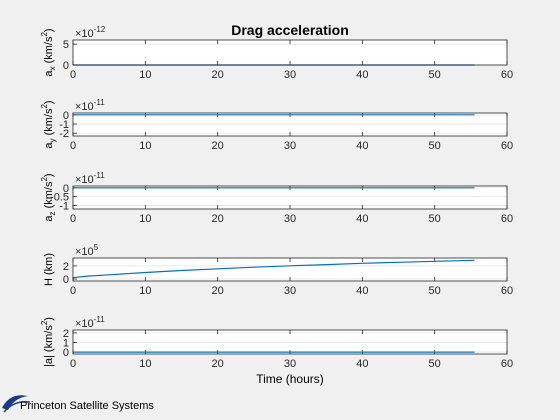 The width and height of the screenshot is (560, 420). What do you see at coordinates (90, 32) in the screenshot?
I see `y-exponent-label: ×10⁻¹²` at bounding box center [90, 32].